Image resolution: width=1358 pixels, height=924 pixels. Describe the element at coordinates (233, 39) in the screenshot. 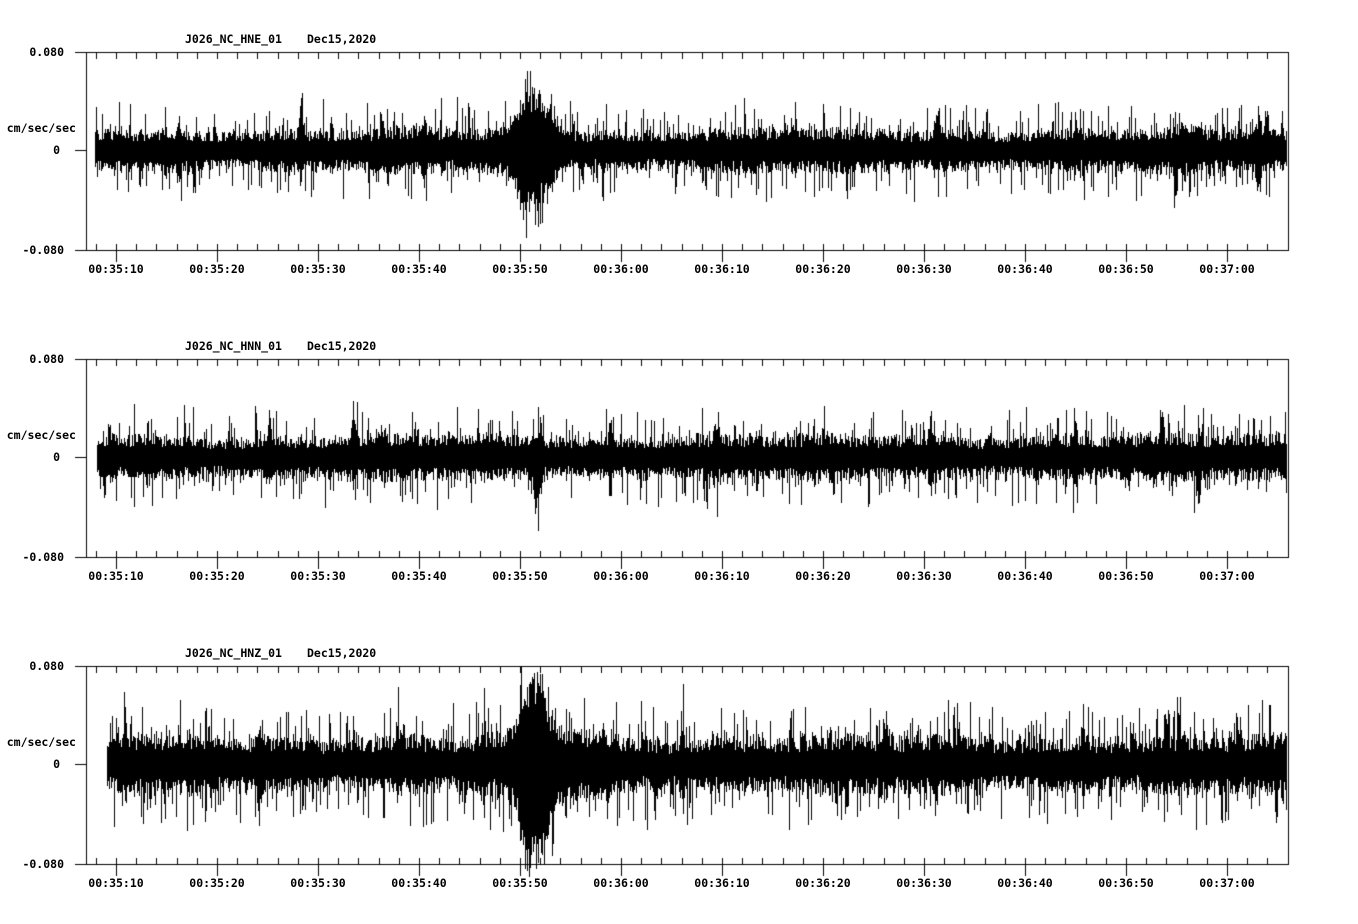

I see `panel-title-station: J026_NC_HNE_01` at that location.